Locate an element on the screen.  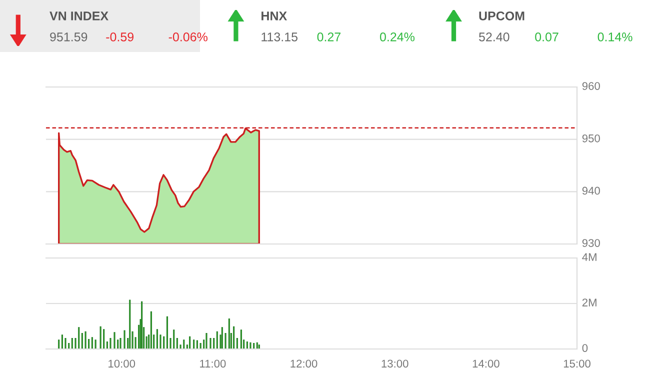
text: HNX is located at coordinates (274, 16).